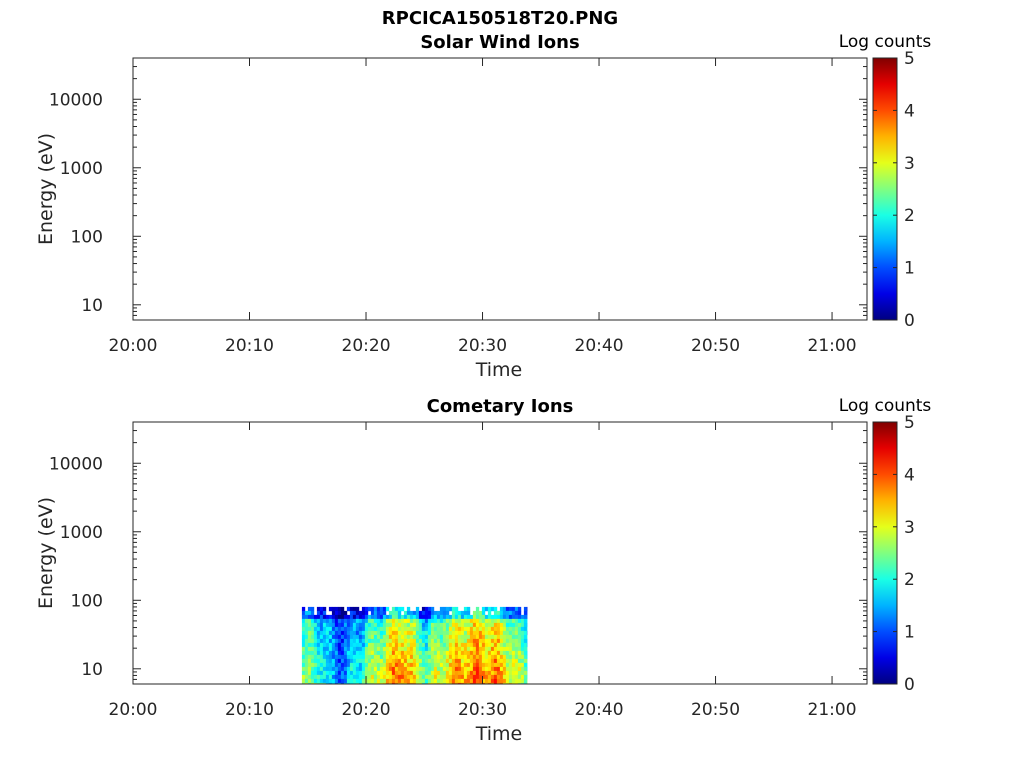 The width and height of the screenshot is (1024, 768). What do you see at coordinates (599, 710) in the screenshot?
I see `x-tick-label: 20:40` at bounding box center [599, 710].